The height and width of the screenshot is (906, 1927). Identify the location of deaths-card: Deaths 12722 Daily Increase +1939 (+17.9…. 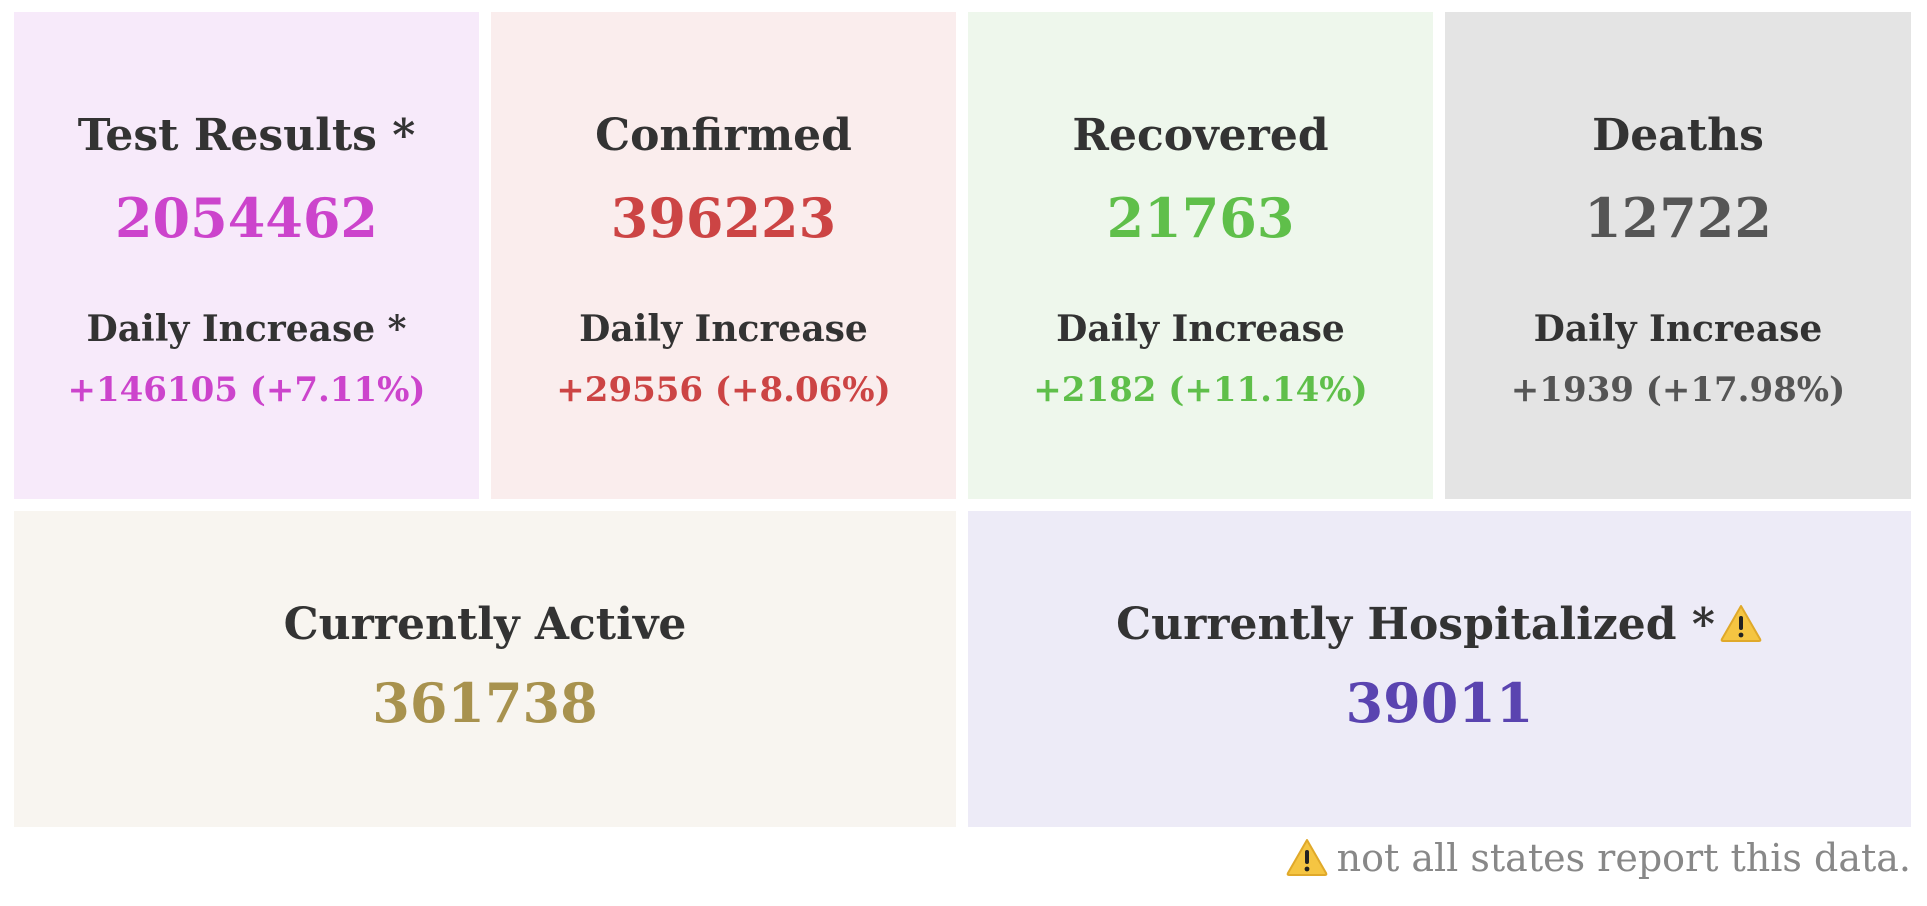
(1678, 255).